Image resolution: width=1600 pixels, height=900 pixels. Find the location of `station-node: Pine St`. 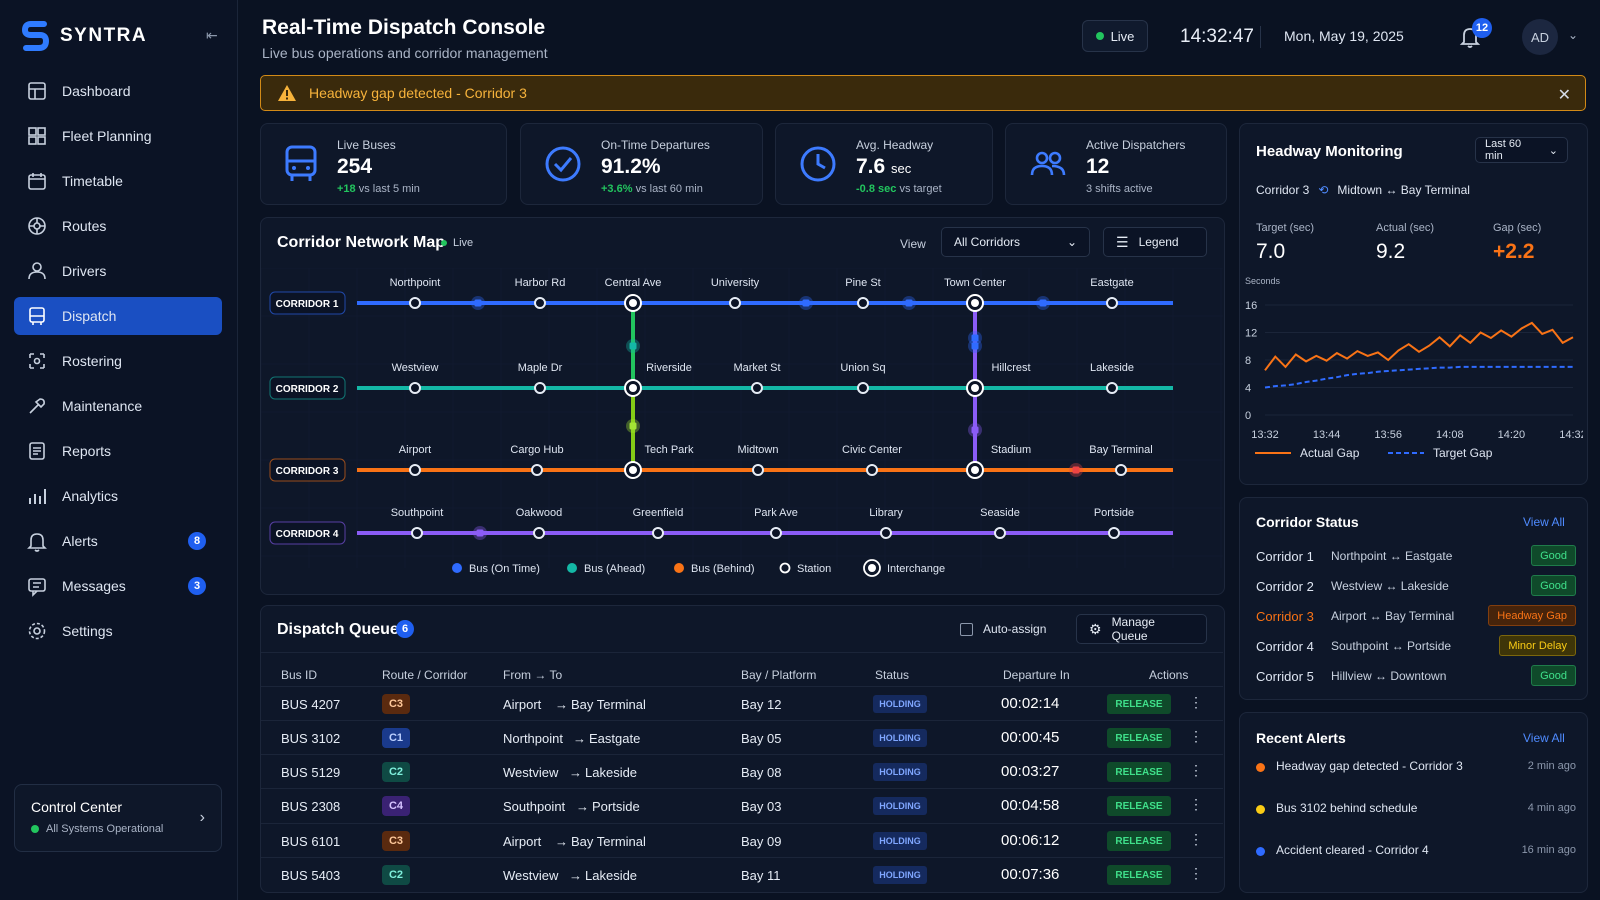

station-node: Pine St is located at coordinates (863, 293).